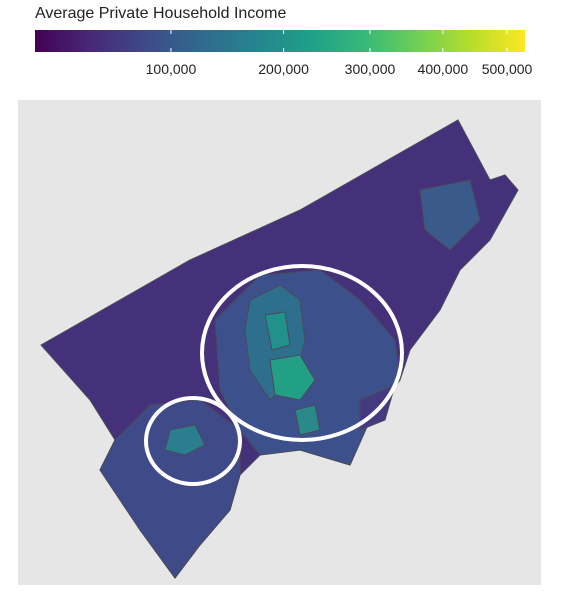  I want to click on colorbar-tick-label: 300,000, so click(370, 69).